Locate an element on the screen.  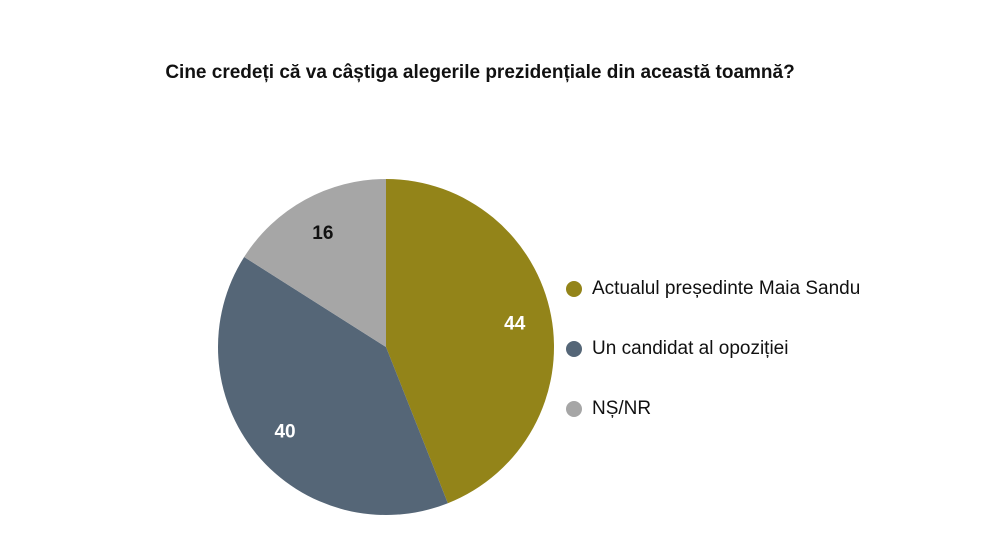
legend-item: Un candidat al opoziției is located at coordinates (713, 348).